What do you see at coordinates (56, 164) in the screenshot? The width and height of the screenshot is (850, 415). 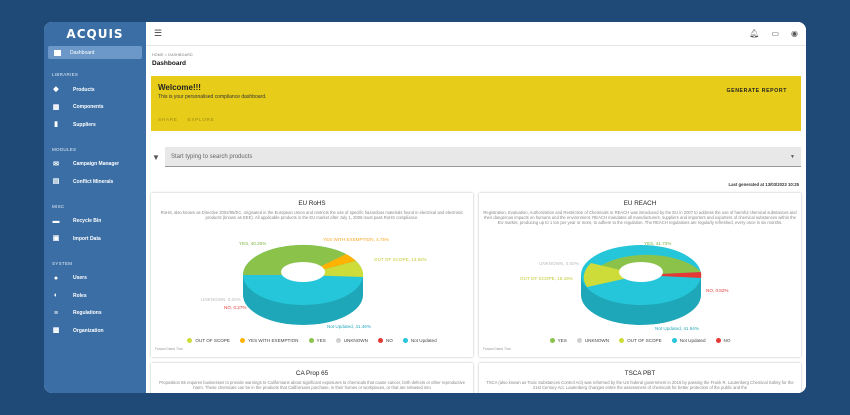 I see `mail-icon: ✉` at bounding box center [56, 164].